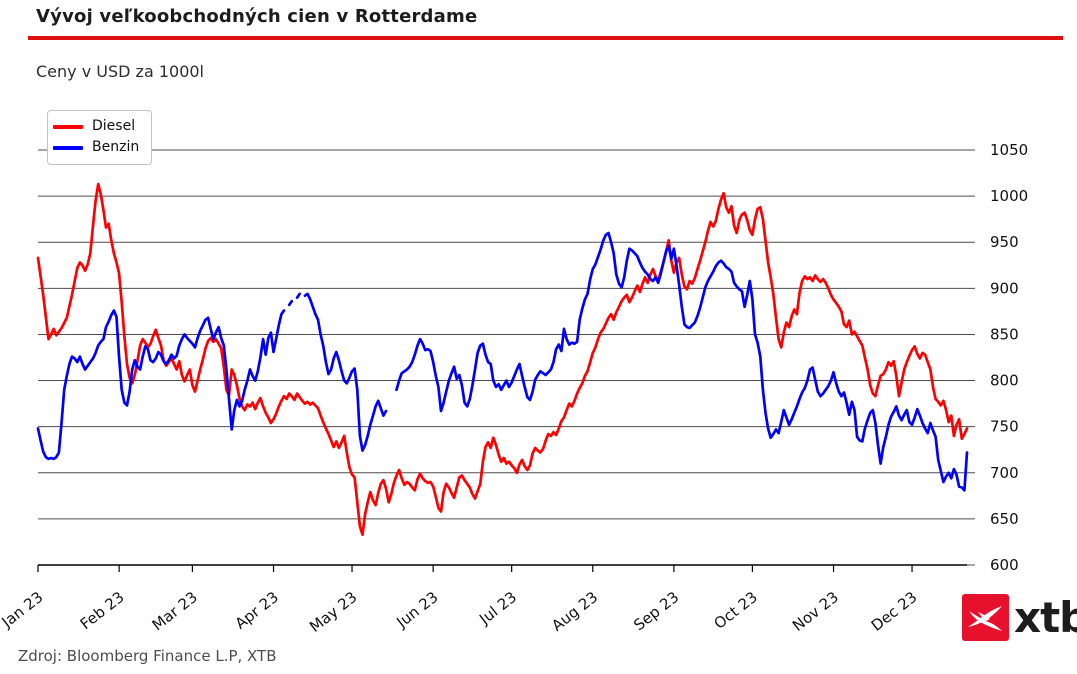  I want to click on y-tick-label: 700, so click(1004, 473).